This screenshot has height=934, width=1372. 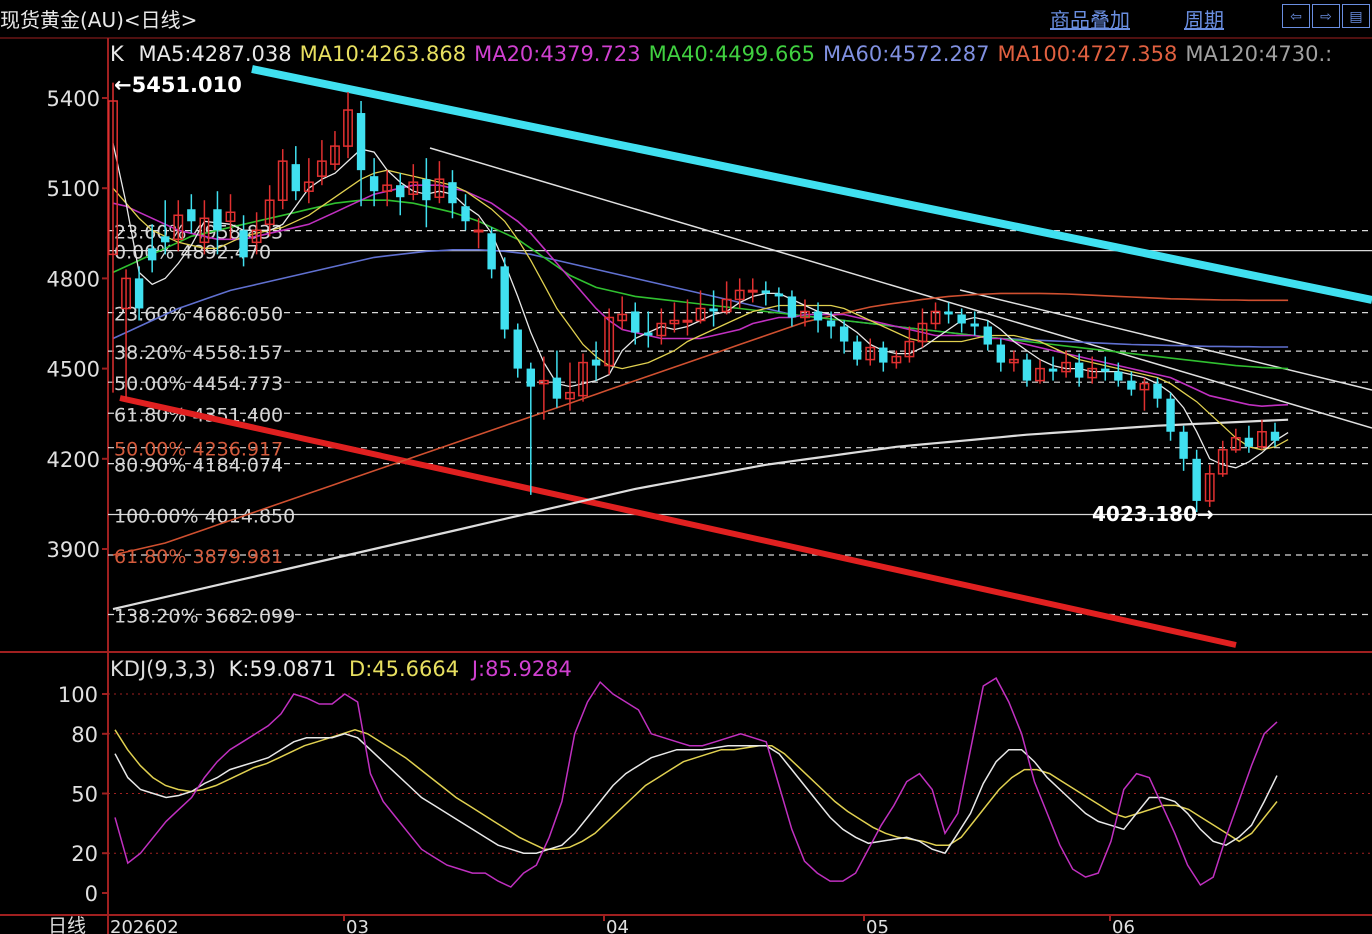 What do you see at coordinates (77, 324) in the screenshot?
I see `price-axis: 5400 5100 4800 4500 4200 3900` at bounding box center [77, 324].